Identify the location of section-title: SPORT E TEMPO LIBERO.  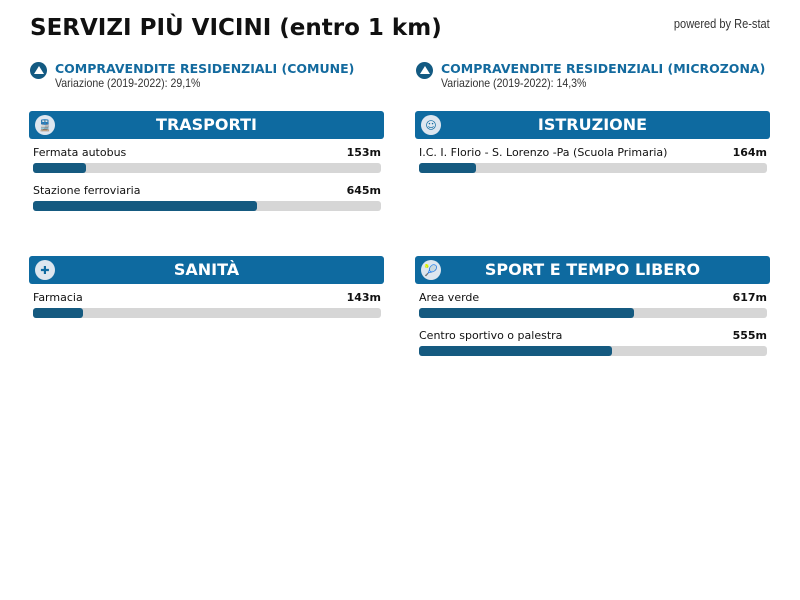
(592, 269).